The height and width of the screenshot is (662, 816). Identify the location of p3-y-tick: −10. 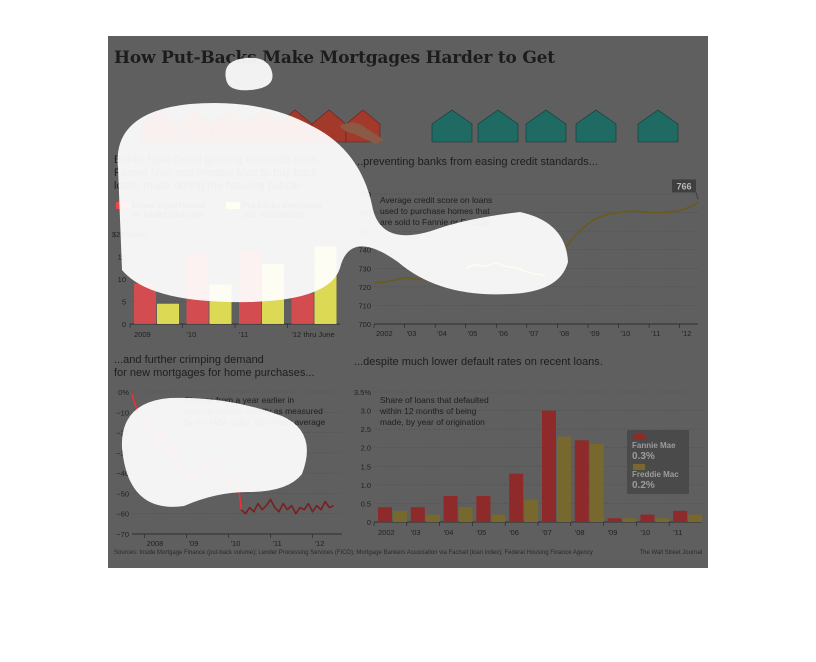
(122, 412).